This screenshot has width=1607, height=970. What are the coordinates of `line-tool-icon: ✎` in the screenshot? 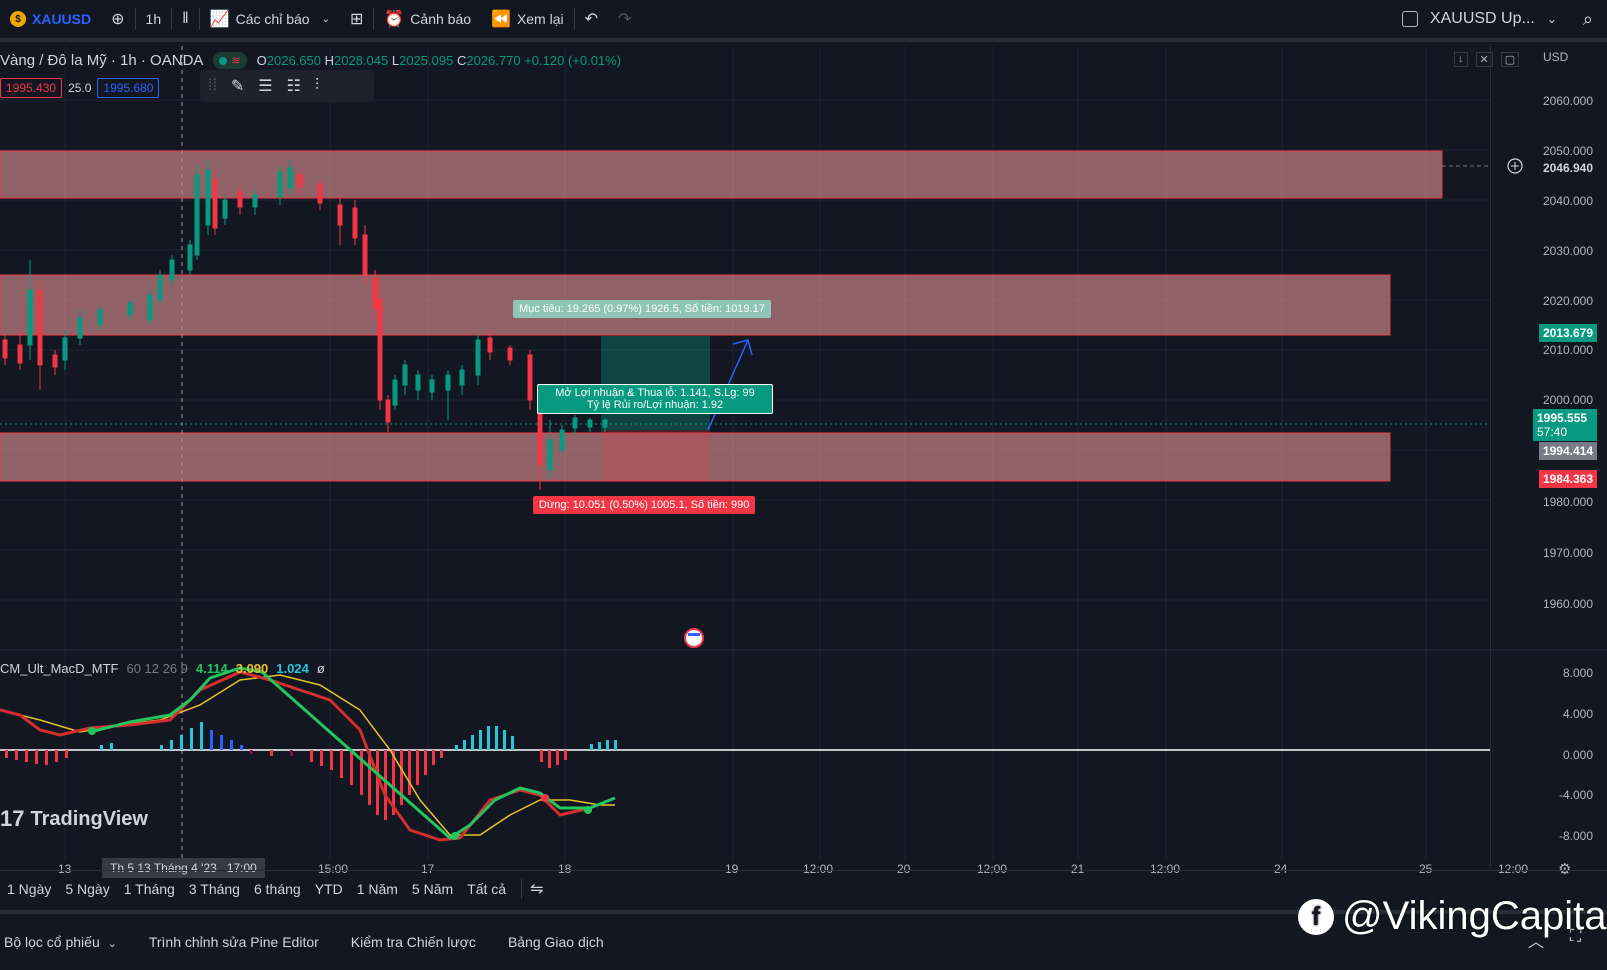 It's located at (237, 86).